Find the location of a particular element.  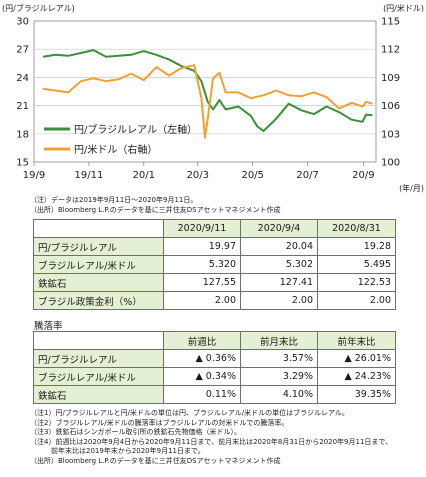

table-cell: 3.57% is located at coordinates (279, 358).